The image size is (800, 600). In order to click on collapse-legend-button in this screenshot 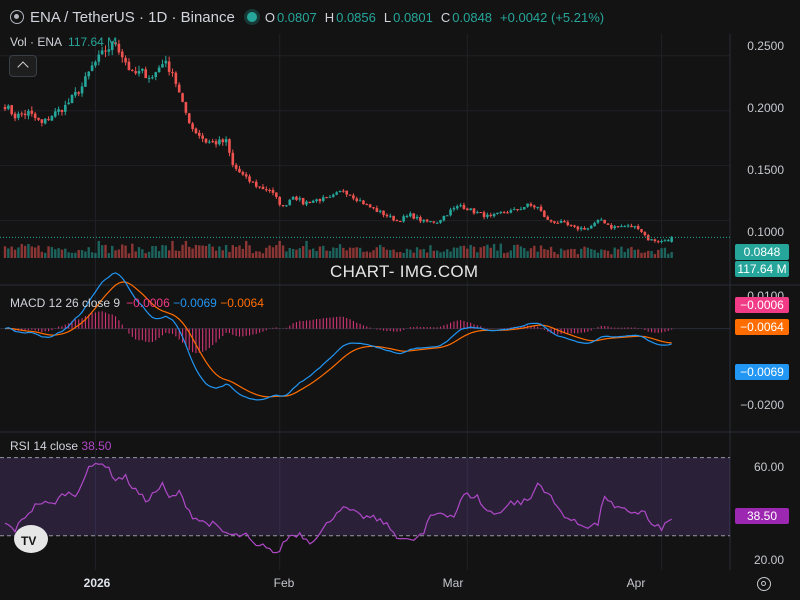, I will do `click(23, 66)`.